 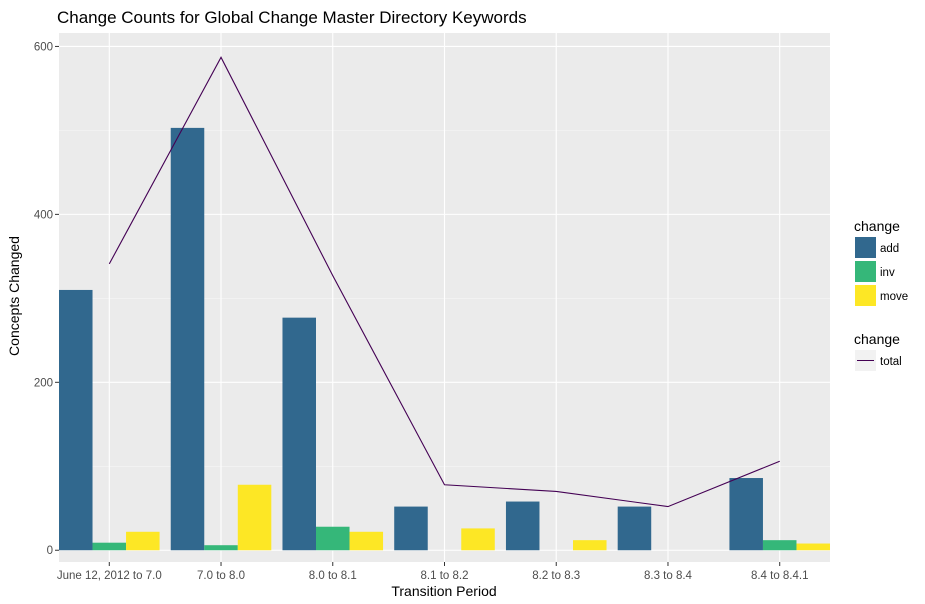 What do you see at coordinates (445, 576) in the screenshot?
I see `x-tick-label: 8.1 to 8.2` at bounding box center [445, 576].